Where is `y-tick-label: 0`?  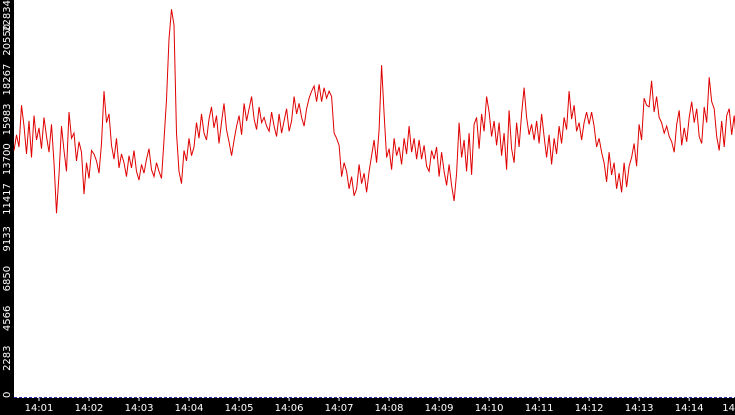
y-tick-label: 0 is located at coordinates (7, 395).